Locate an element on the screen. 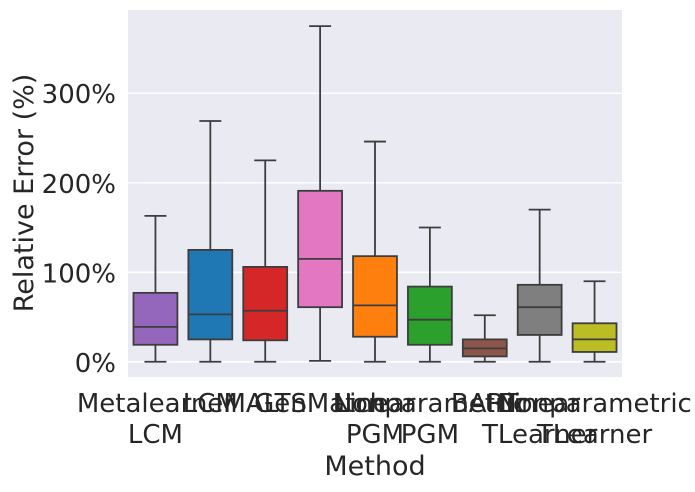 This screenshot has height=492, width=695. x-tick-label: Metalearner is located at coordinates (155, 404).